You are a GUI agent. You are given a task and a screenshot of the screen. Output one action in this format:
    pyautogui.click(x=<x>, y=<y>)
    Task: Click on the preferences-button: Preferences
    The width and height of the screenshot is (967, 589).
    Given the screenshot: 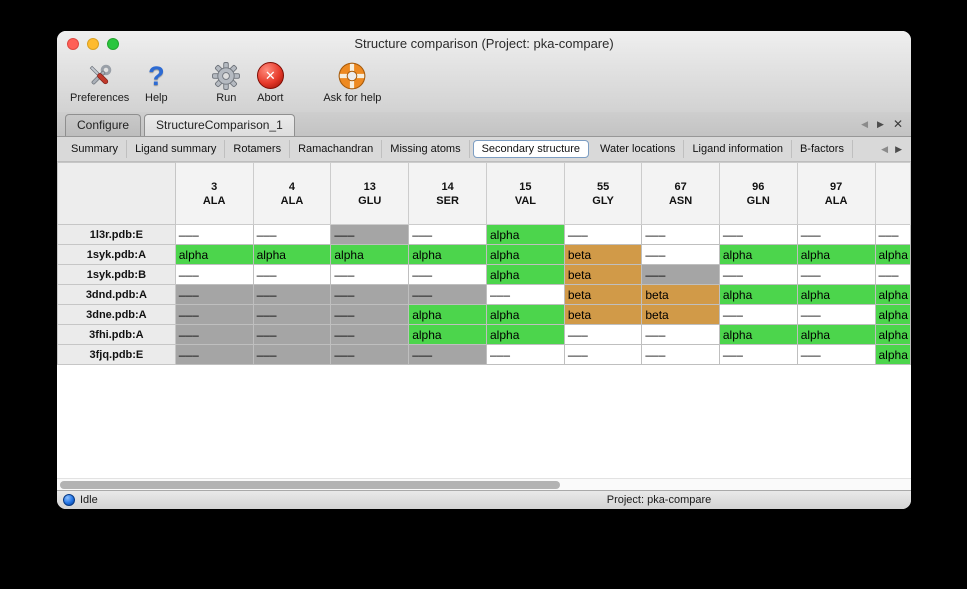 What is the action you would take?
    pyautogui.click(x=99, y=81)
    